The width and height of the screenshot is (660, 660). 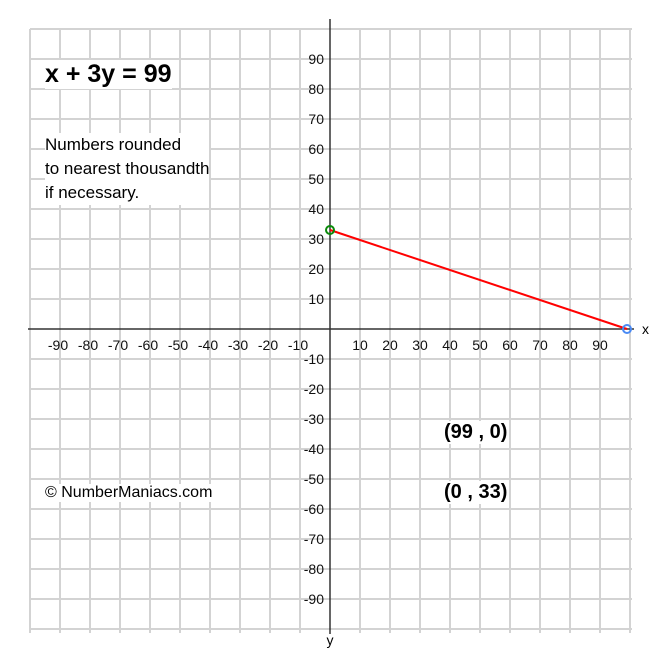 I want to click on x-tick-label: 90, so click(x=600, y=345).